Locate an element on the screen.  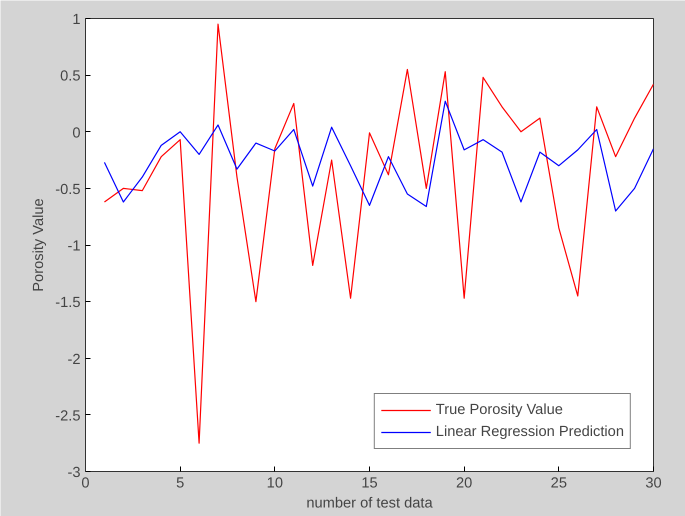
x-tick-label: 5 is located at coordinates (180, 484).